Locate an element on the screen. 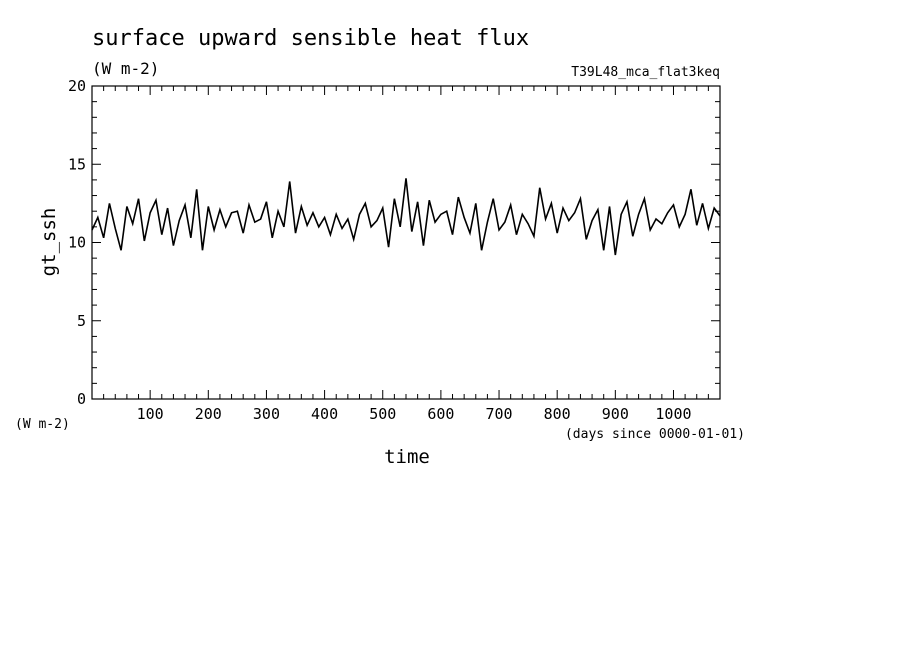  x-tick-label: 200 is located at coordinates (208, 414).